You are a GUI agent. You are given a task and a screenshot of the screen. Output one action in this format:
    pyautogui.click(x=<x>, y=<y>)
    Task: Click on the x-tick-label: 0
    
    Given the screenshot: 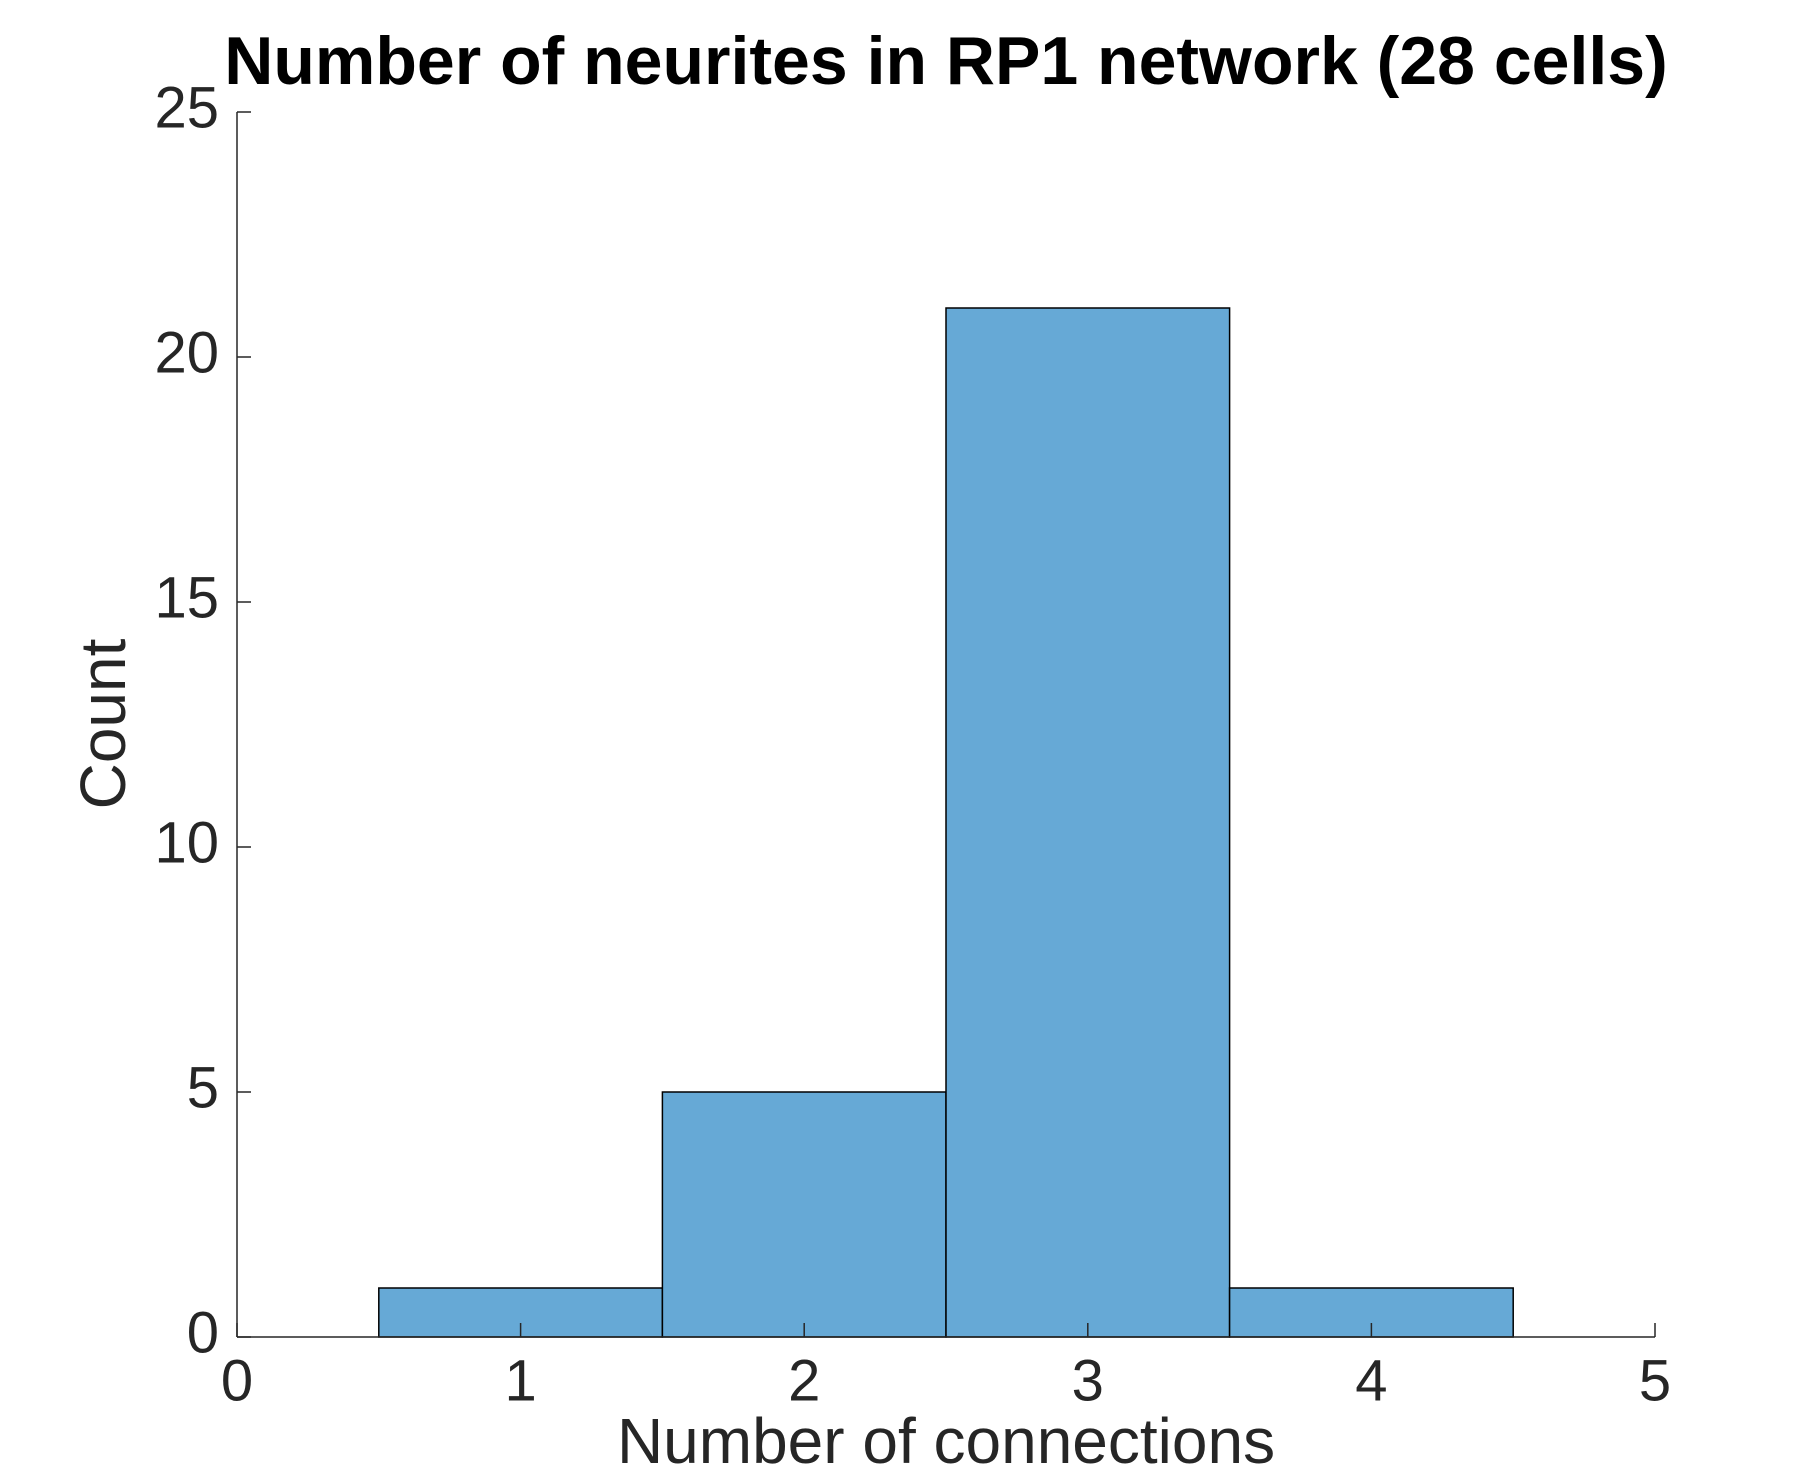 What is the action you would take?
    pyautogui.click(x=237, y=1380)
    